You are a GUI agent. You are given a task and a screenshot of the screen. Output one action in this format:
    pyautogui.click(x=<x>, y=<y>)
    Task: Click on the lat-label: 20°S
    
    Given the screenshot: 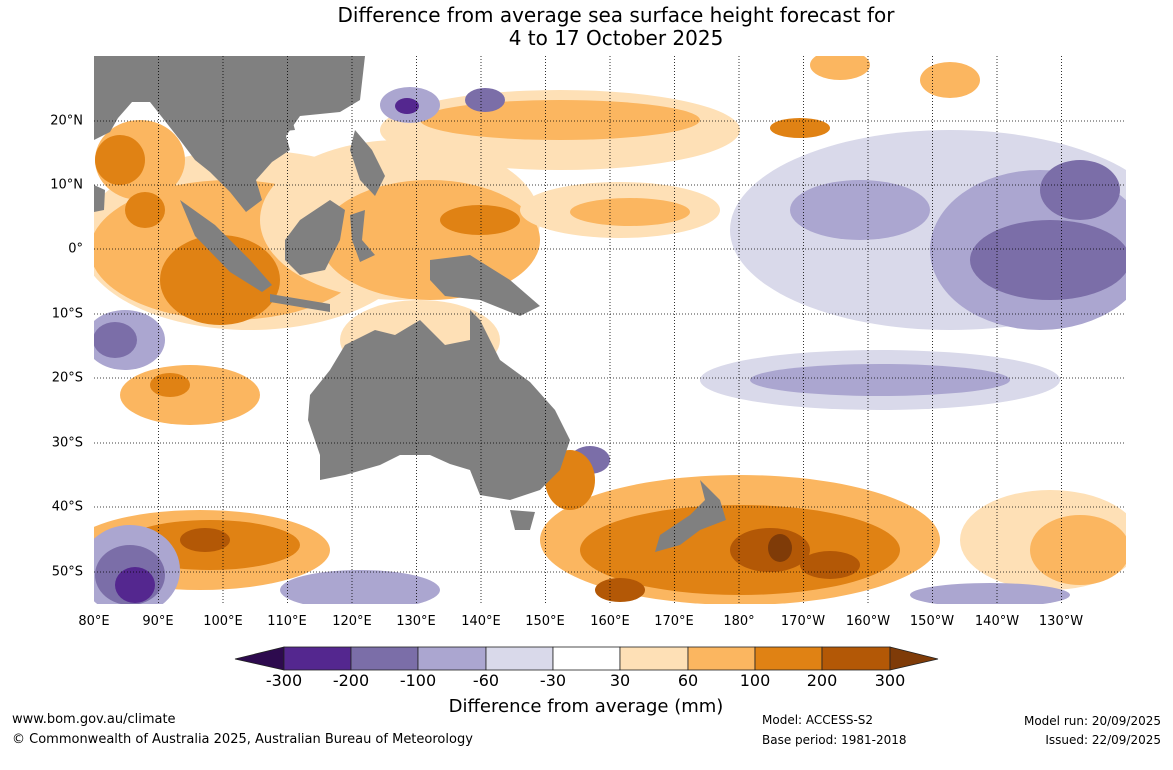 What is the action you would take?
    pyautogui.click(x=67, y=378)
    